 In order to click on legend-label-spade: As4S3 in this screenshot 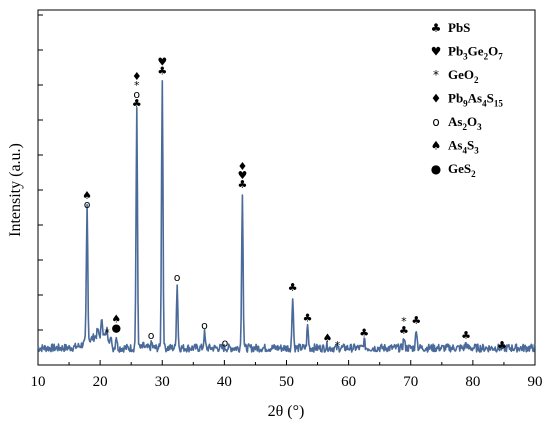, I will do `click(463, 147)`.